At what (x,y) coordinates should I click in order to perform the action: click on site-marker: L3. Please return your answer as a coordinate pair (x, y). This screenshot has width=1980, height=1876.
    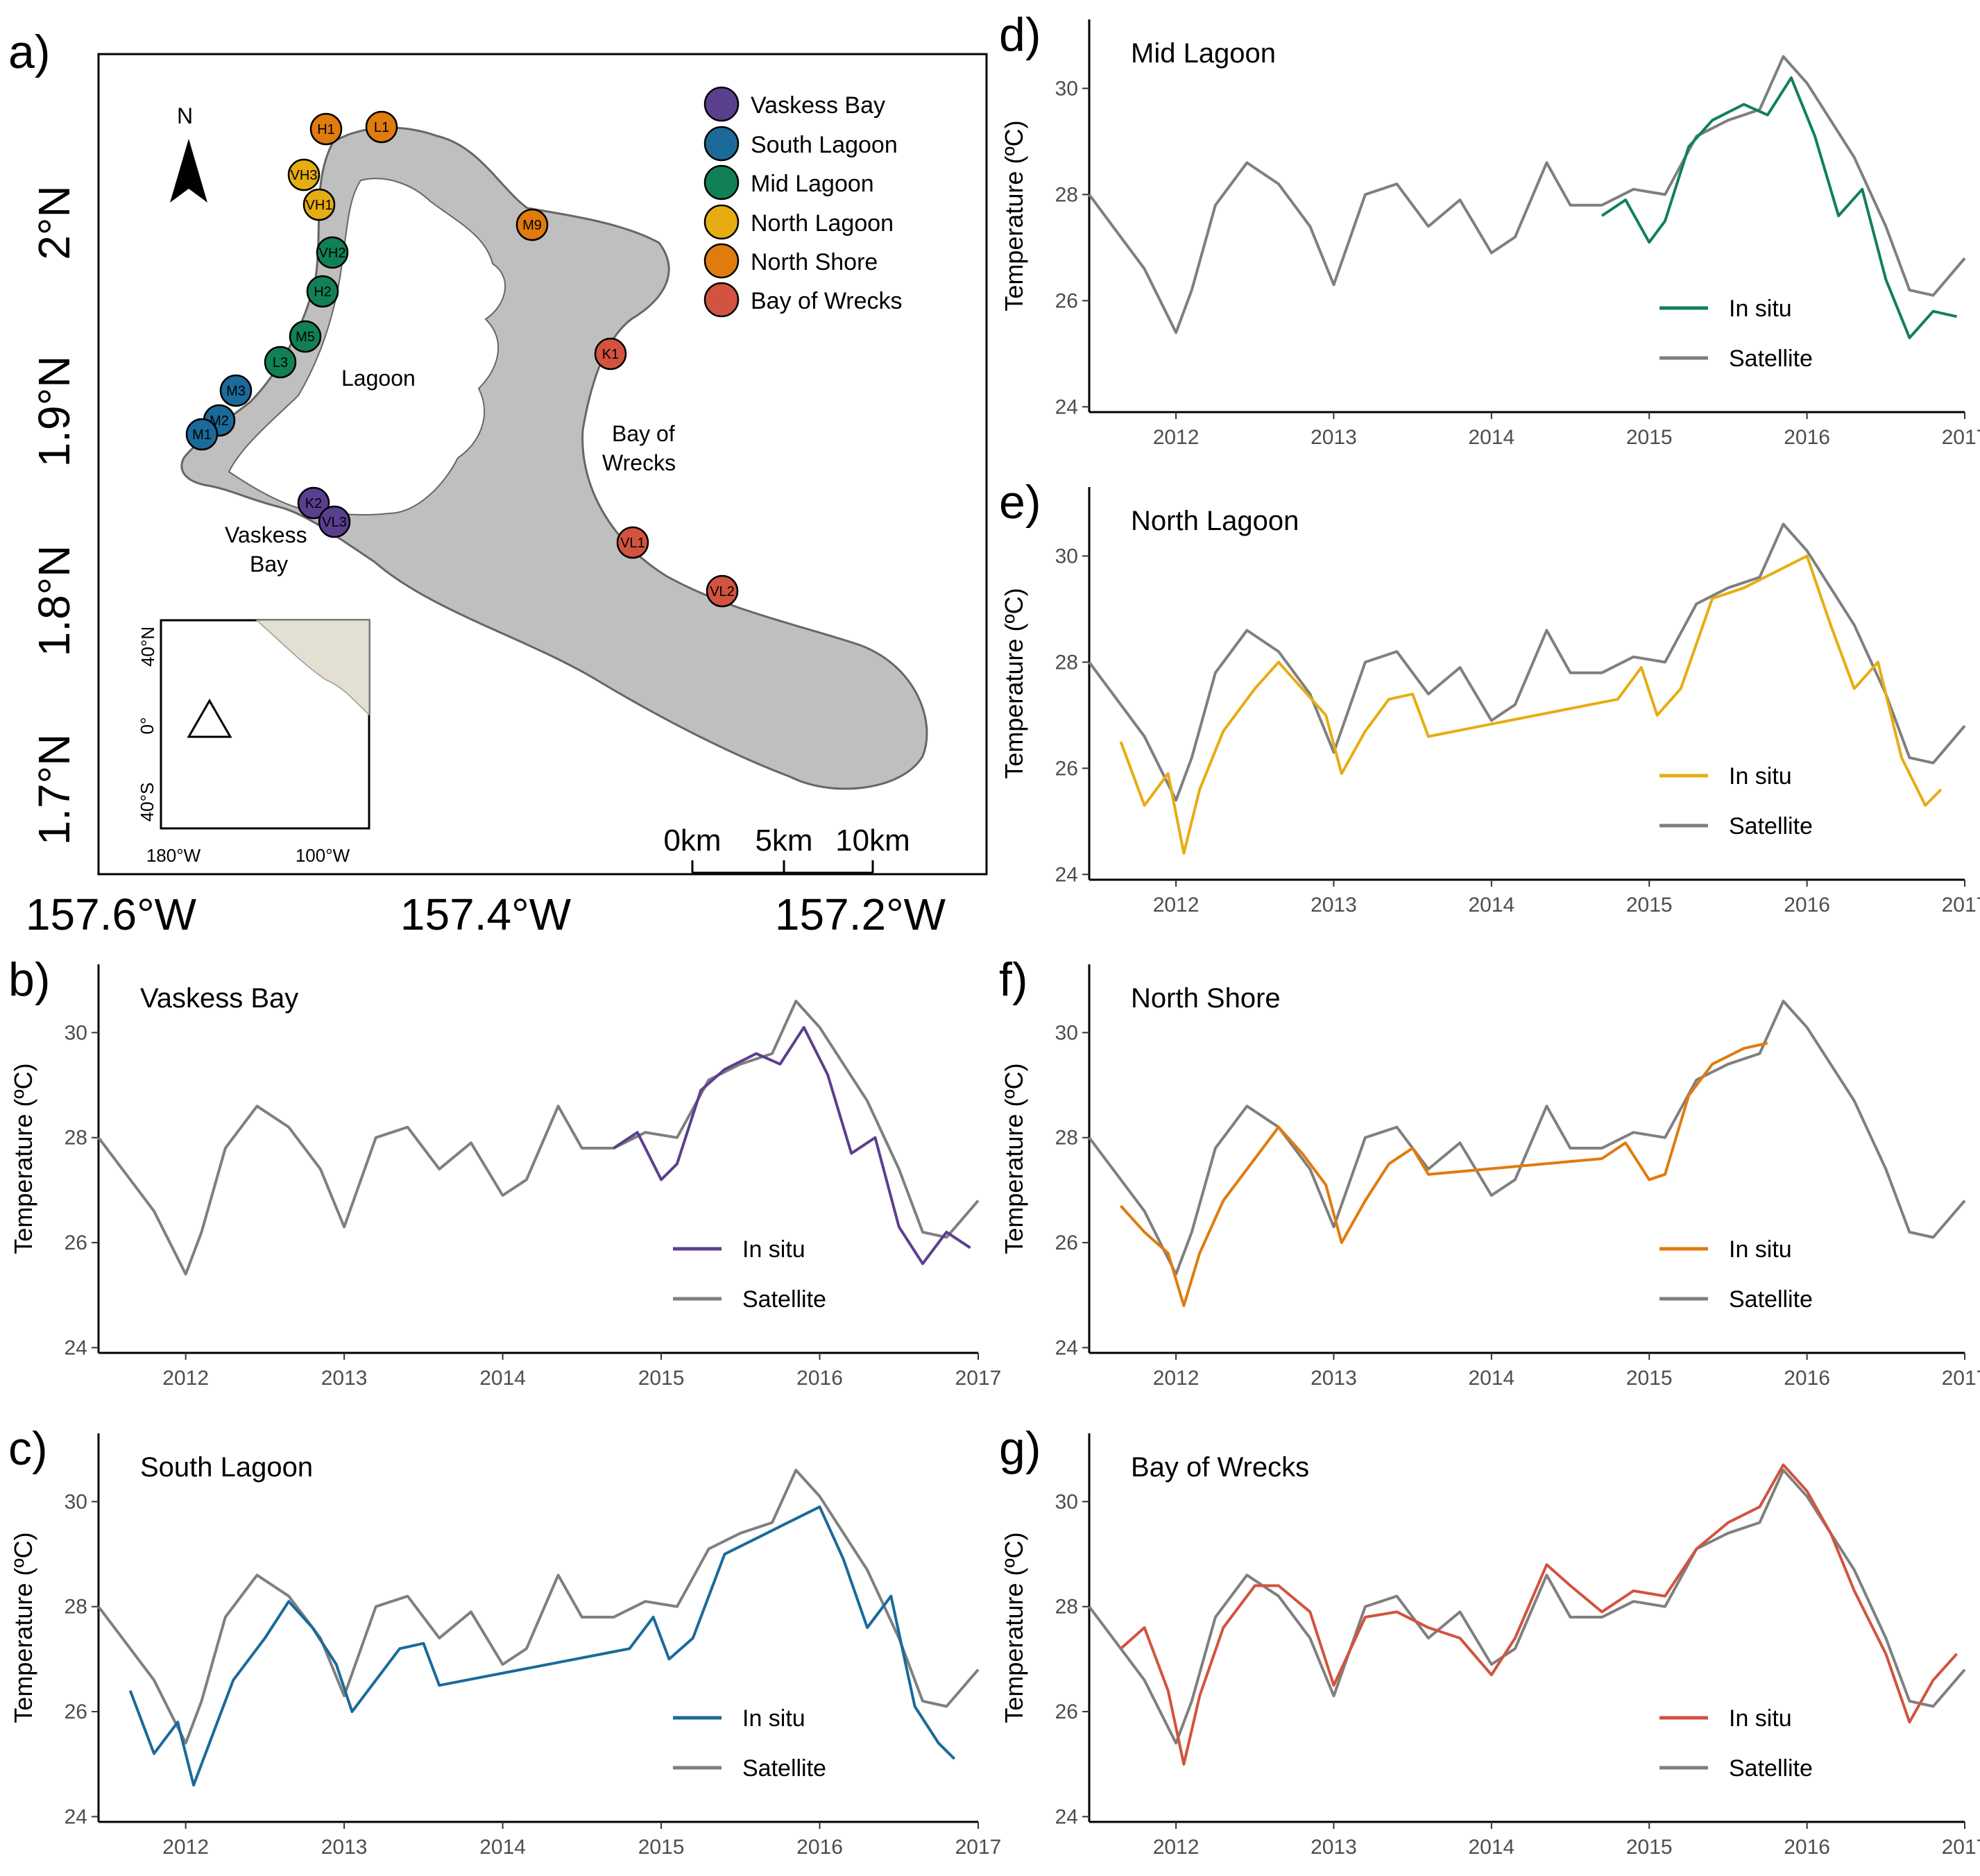
    Looking at the image, I should click on (280, 362).